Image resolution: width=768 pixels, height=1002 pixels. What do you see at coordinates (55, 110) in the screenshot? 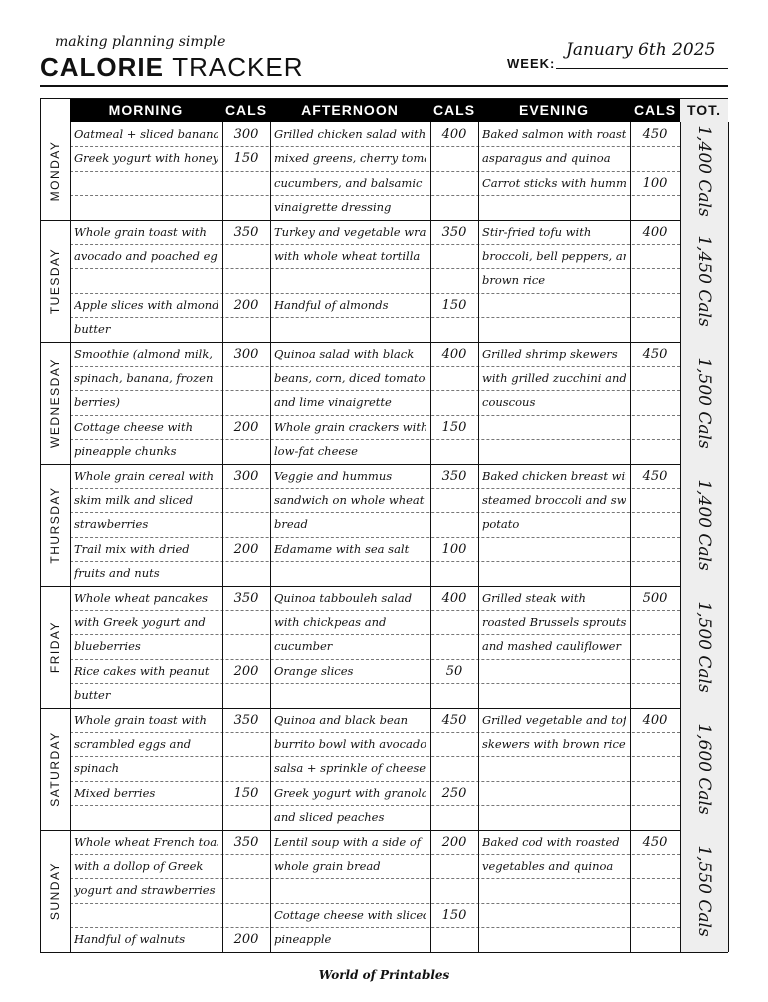
I see `header-corner` at bounding box center [55, 110].